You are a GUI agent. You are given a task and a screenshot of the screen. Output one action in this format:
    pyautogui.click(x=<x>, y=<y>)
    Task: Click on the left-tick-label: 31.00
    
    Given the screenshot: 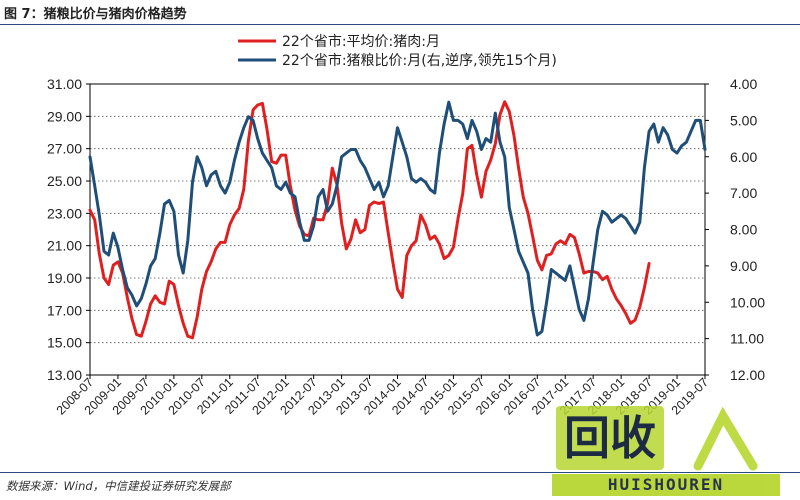 What is the action you would take?
    pyautogui.click(x=64, y=84)
    